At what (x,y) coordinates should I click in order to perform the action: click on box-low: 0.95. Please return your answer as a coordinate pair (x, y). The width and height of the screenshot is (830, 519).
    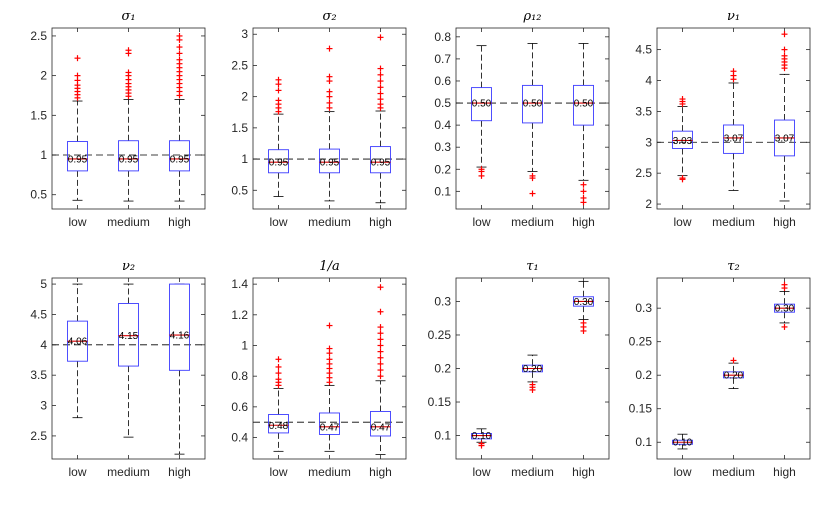
    Looking at the image, I should click on (77, 128).